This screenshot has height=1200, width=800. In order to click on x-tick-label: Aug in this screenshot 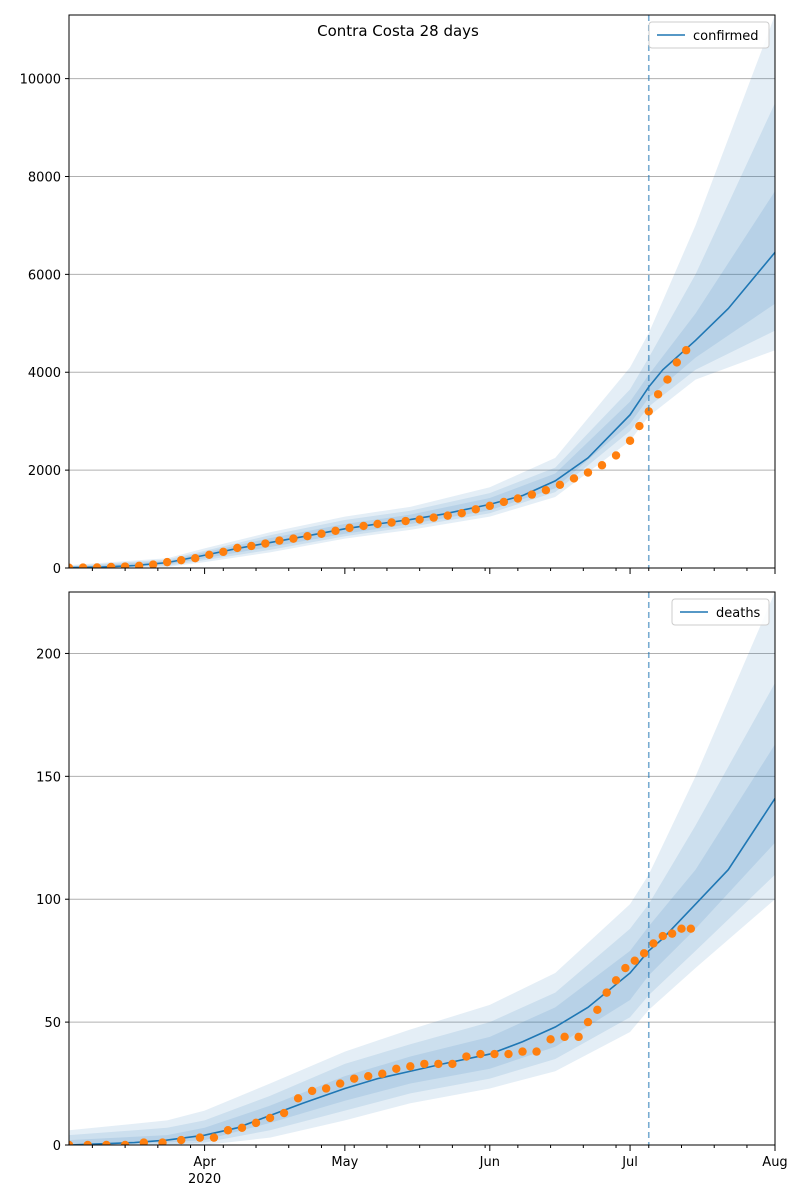, I will do `click(774, 1162)`.